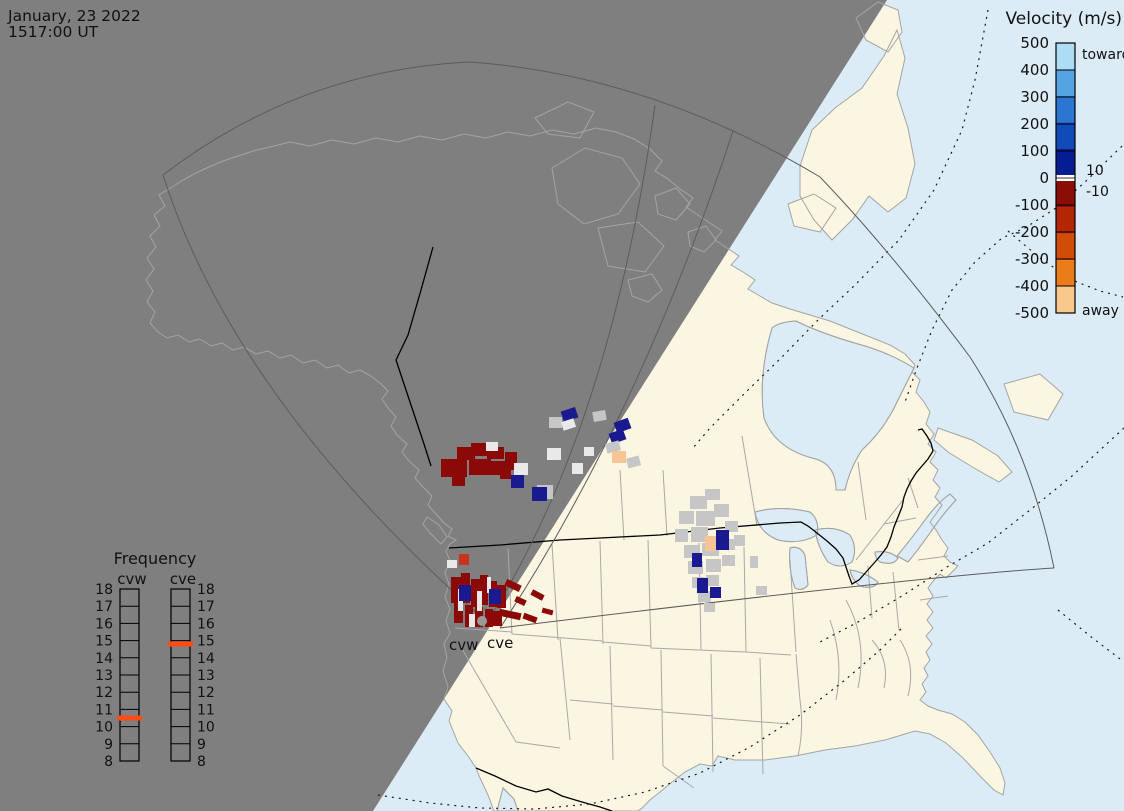 The image size is (1124, 811). I want to click on colorbar-tick-label: -500, so click(1032, 313).